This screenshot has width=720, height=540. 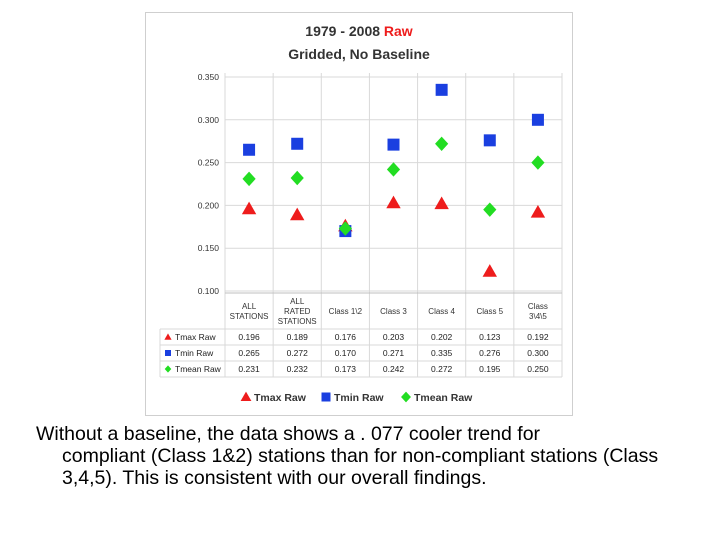 What do you see at coordinates (490, 337) in the screenshot?
I see `data-cell: 0.123` at bounding box center [490, 337].